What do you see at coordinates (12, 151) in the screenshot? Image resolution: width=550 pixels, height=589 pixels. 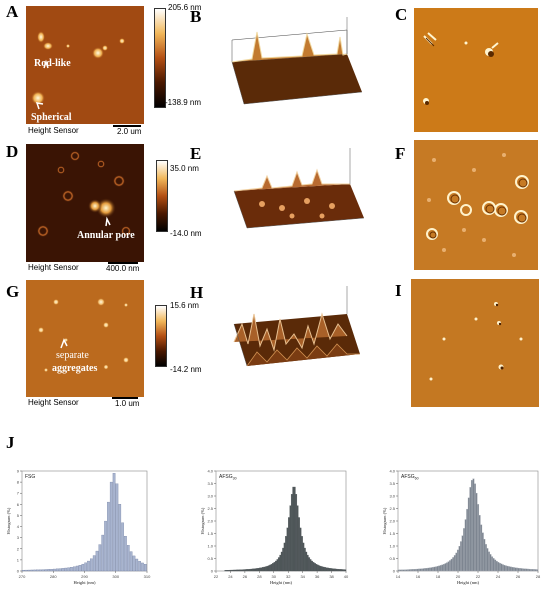 I see `panel-label-d: D` at bounding box center [12, 151].